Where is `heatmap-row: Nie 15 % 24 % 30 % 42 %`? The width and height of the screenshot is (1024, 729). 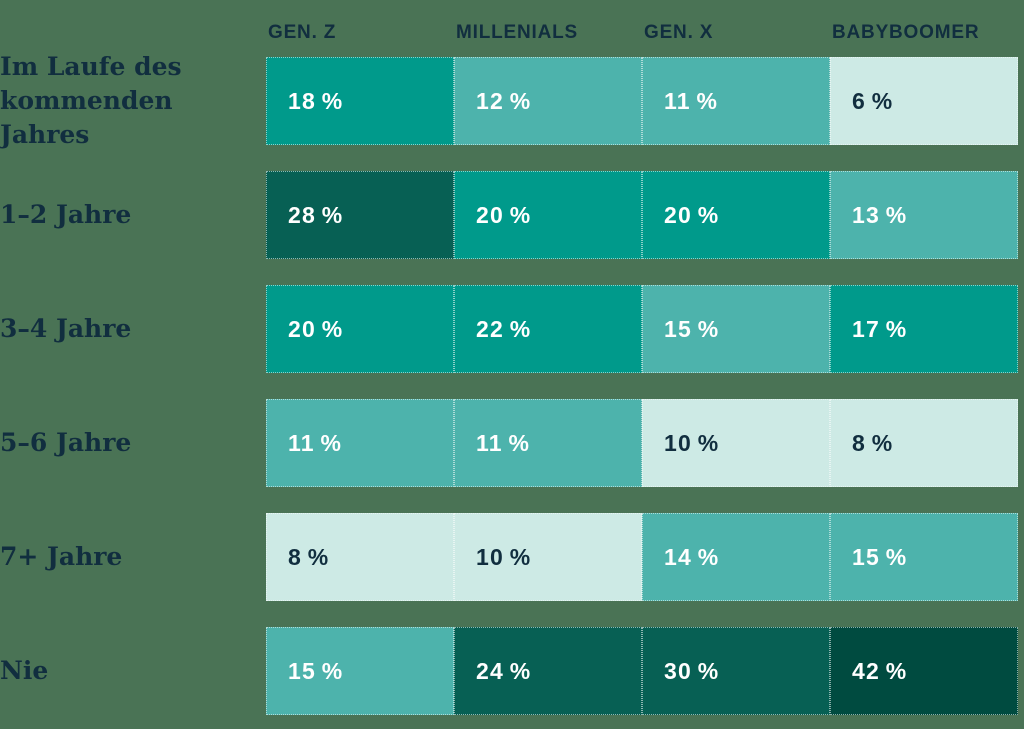 heatmap-row: Nie 15 % 24 % 30 % 42 % is located at coordinates (509, 671).